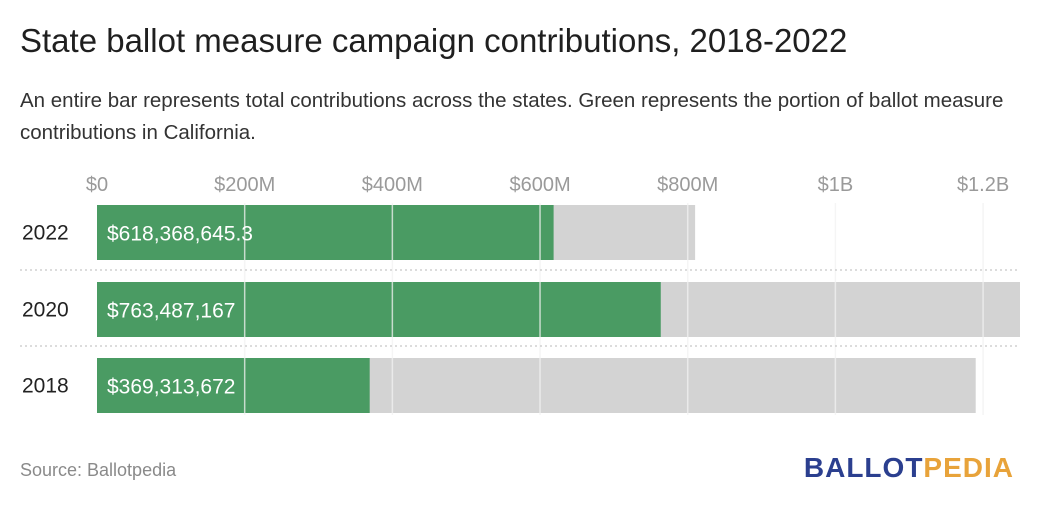 The width and height of the screenshot is (1040, 514). I want to click on year-label: 2018, so click(45, 386).